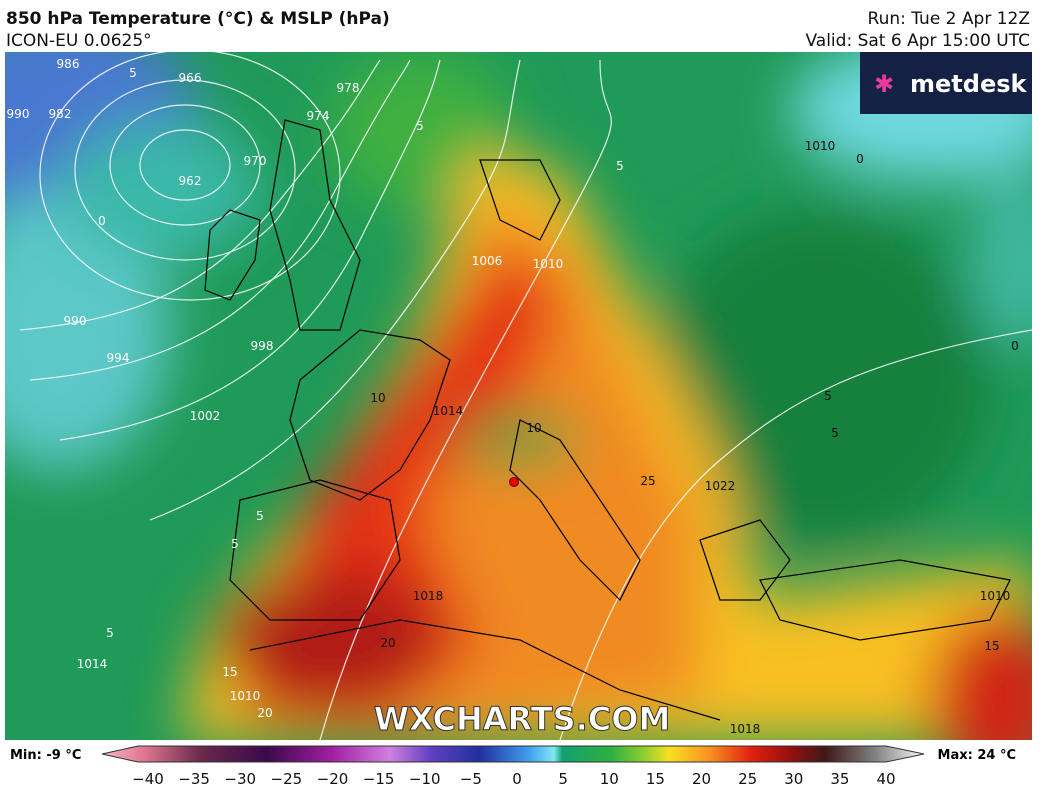 Image resolution: width=1042 pixels, height=794 pixels. I want to click on colorbar-tick: −25, so click(287, 779).